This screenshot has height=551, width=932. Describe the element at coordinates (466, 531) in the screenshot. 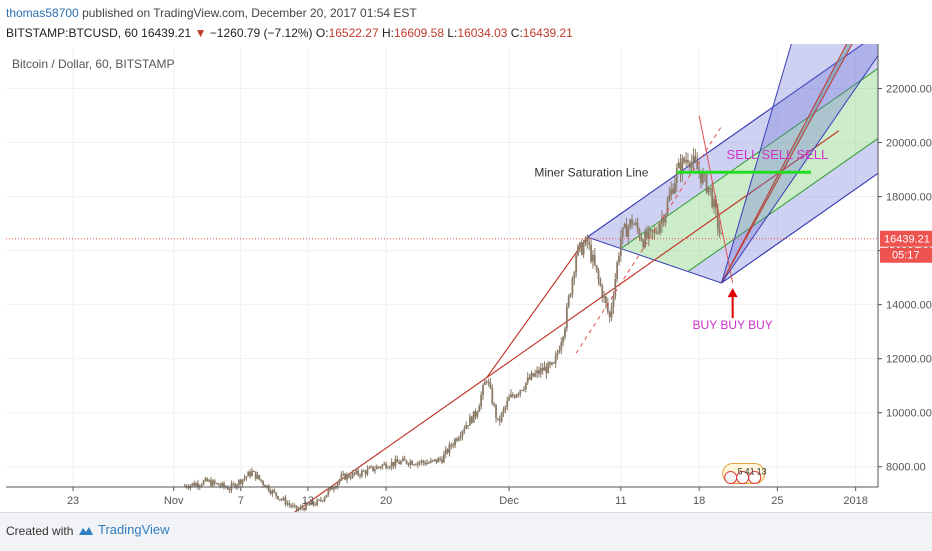

I see `footer-bar: Created with TradingView` at that location.